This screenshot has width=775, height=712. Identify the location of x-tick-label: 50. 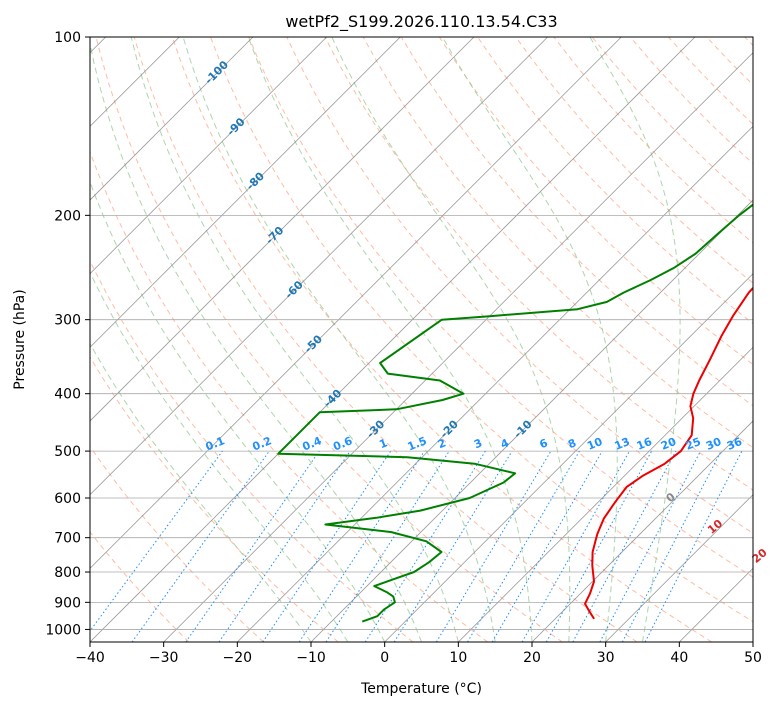
(753, 658).